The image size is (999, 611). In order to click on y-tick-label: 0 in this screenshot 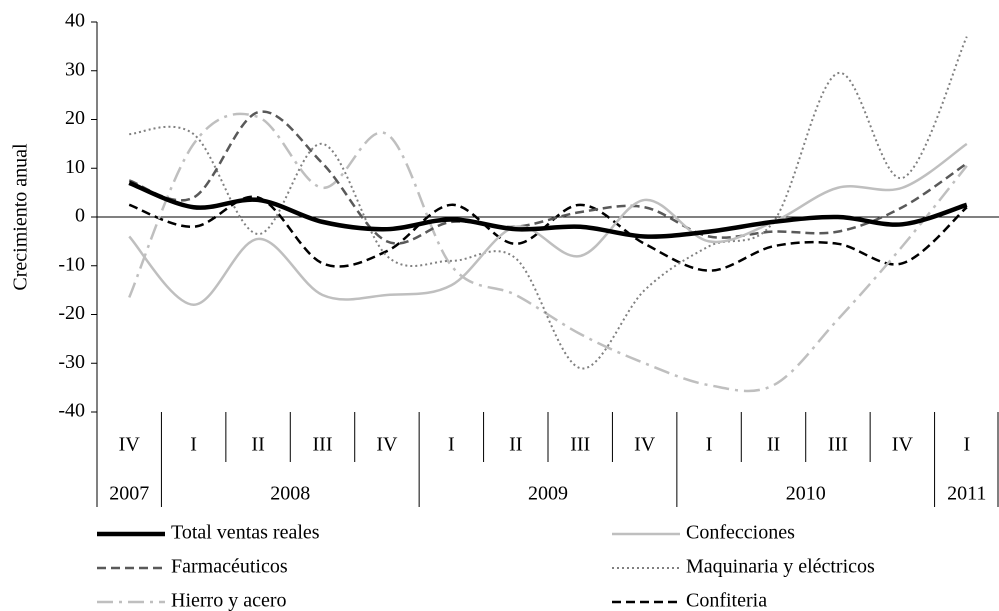, I will do `click(80, 216)`.